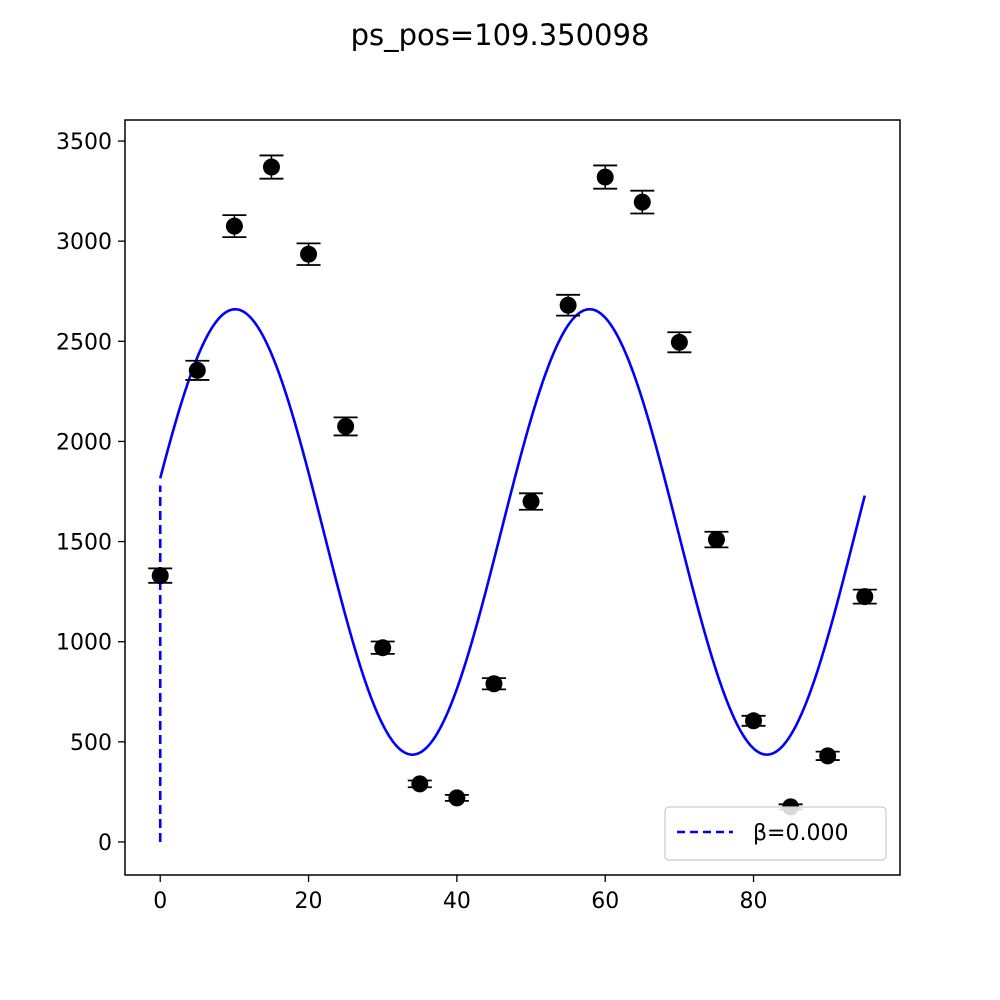  Describe the element at coordinates (91, 743) in the screenshot. I see `y-tick-label: 500` at that location.